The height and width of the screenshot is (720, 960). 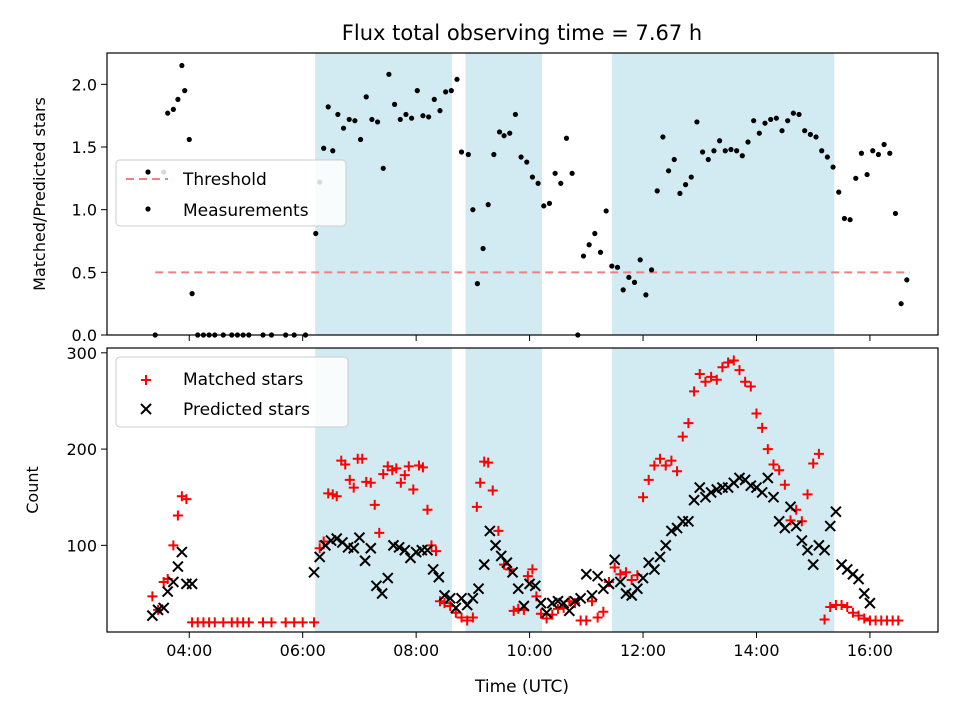 I want to click on chart-title: Flux total observing time = 7.67 h, so click(x=522, y=33).